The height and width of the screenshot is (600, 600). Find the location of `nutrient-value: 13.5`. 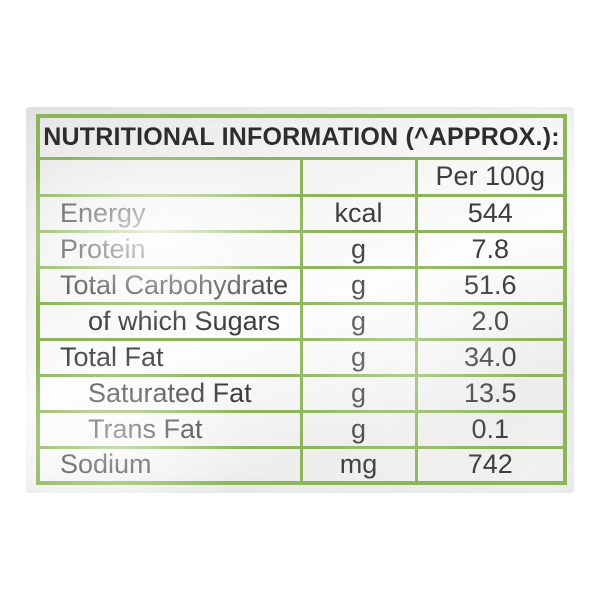

nutrient-value: 13.5 is located at coordinates (490, 393).